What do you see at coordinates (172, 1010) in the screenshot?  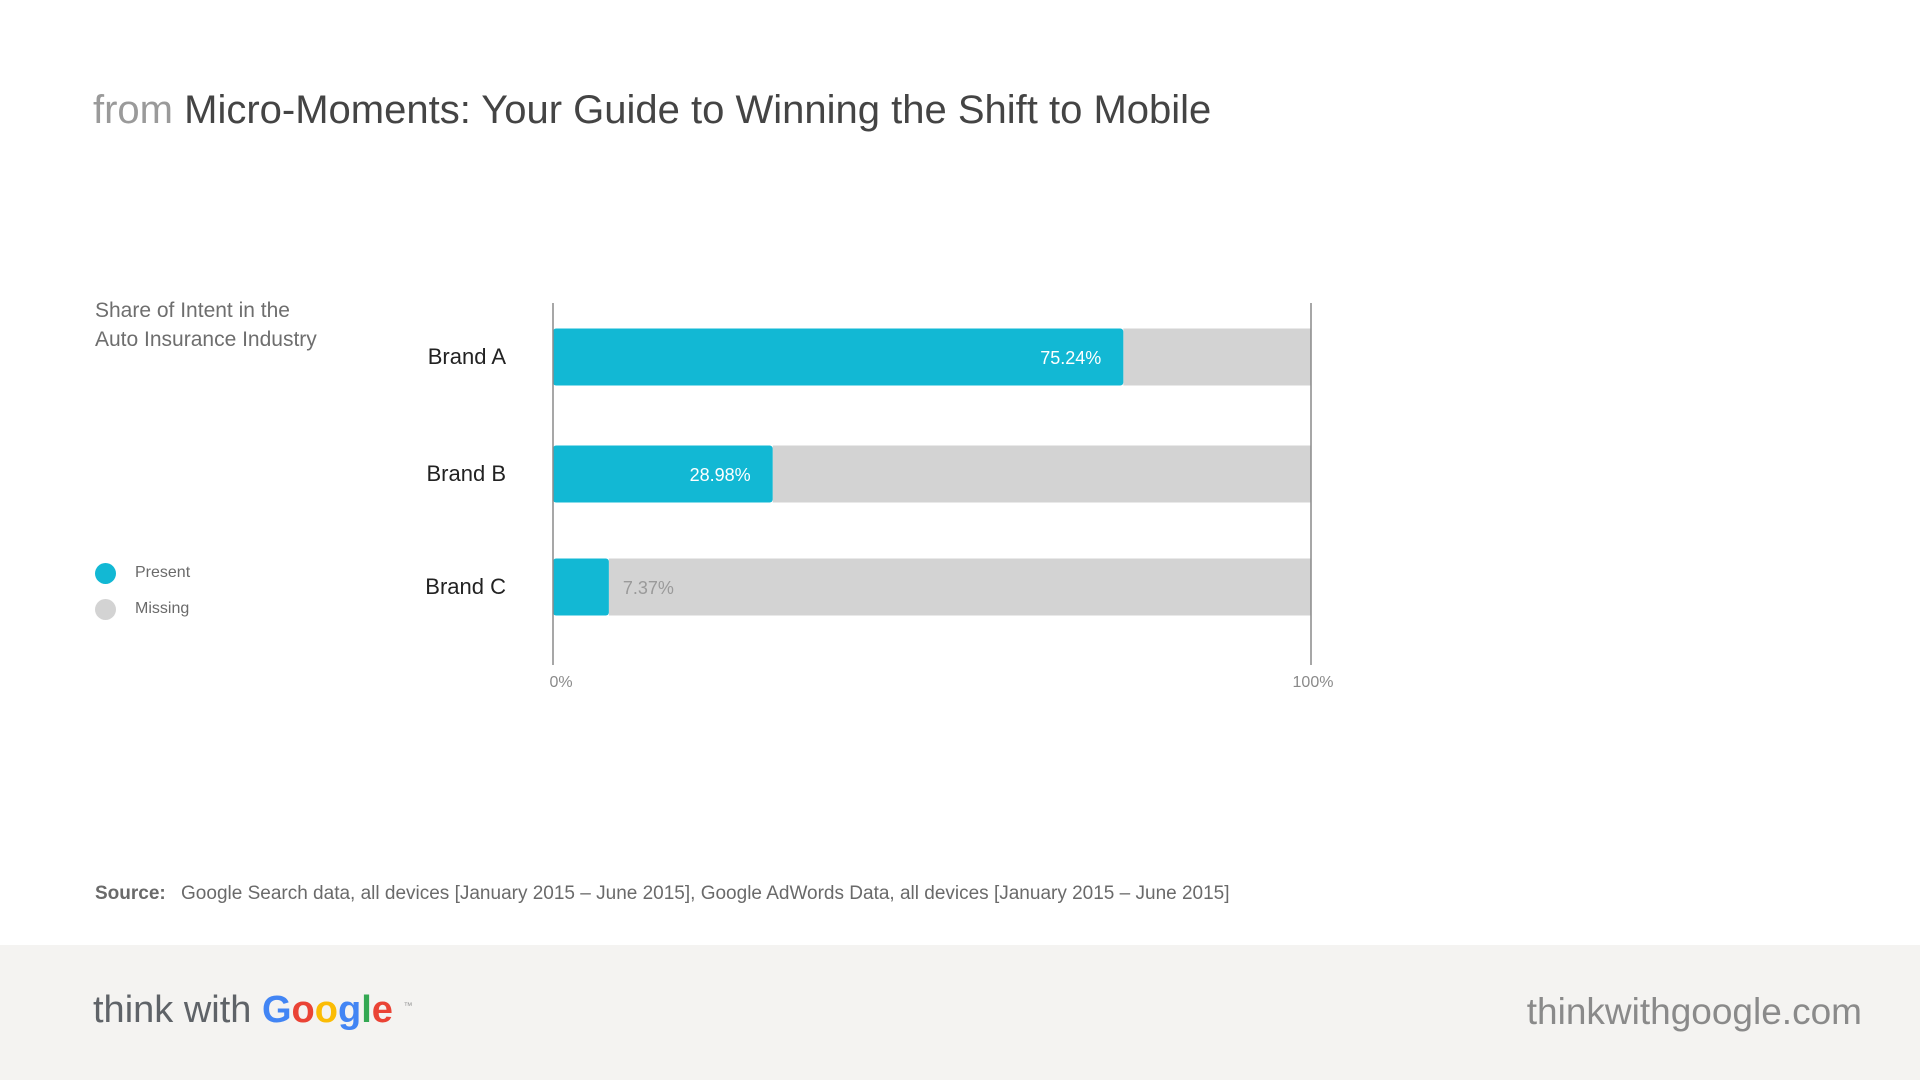 I see `brand-think-with: think with` at bounding box center [172, 1010].